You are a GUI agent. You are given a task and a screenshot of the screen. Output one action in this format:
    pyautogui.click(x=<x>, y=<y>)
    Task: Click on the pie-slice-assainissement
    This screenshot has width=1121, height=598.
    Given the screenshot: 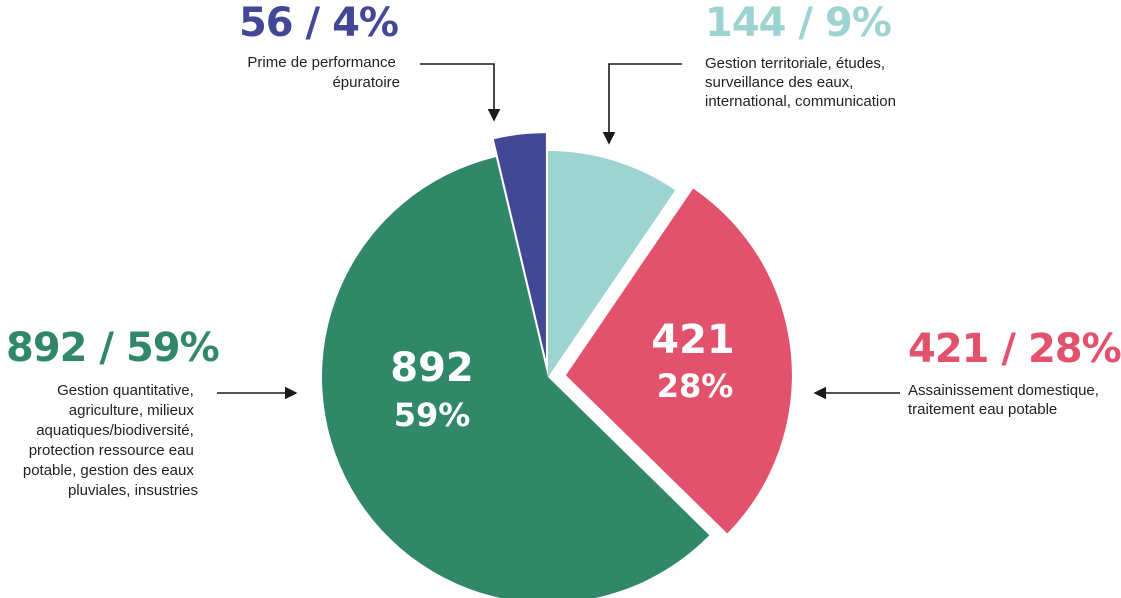 What is the action you would take?
    pyautogui.click(x=678, y=361)
    